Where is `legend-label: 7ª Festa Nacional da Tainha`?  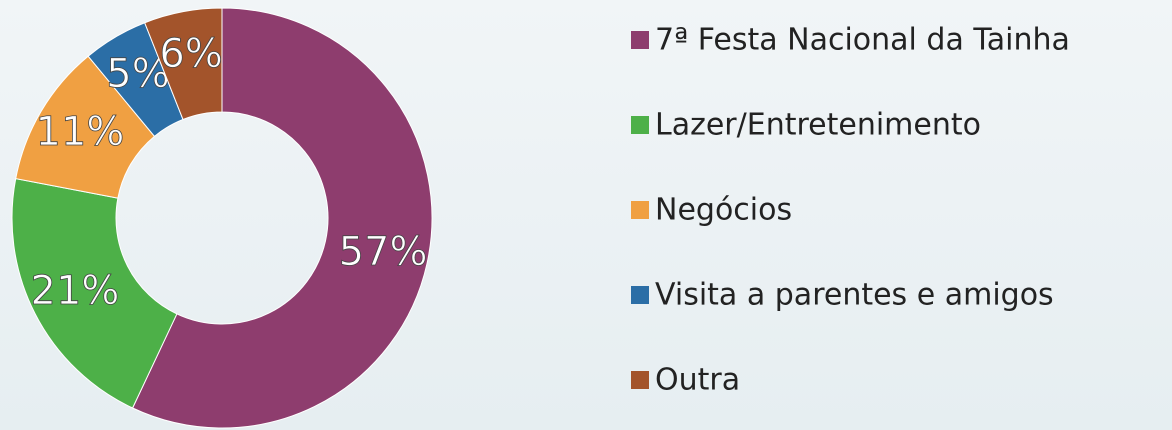
legend-label: 7ª Festa Nacional da Tainha is located at coordinates (862, 40).